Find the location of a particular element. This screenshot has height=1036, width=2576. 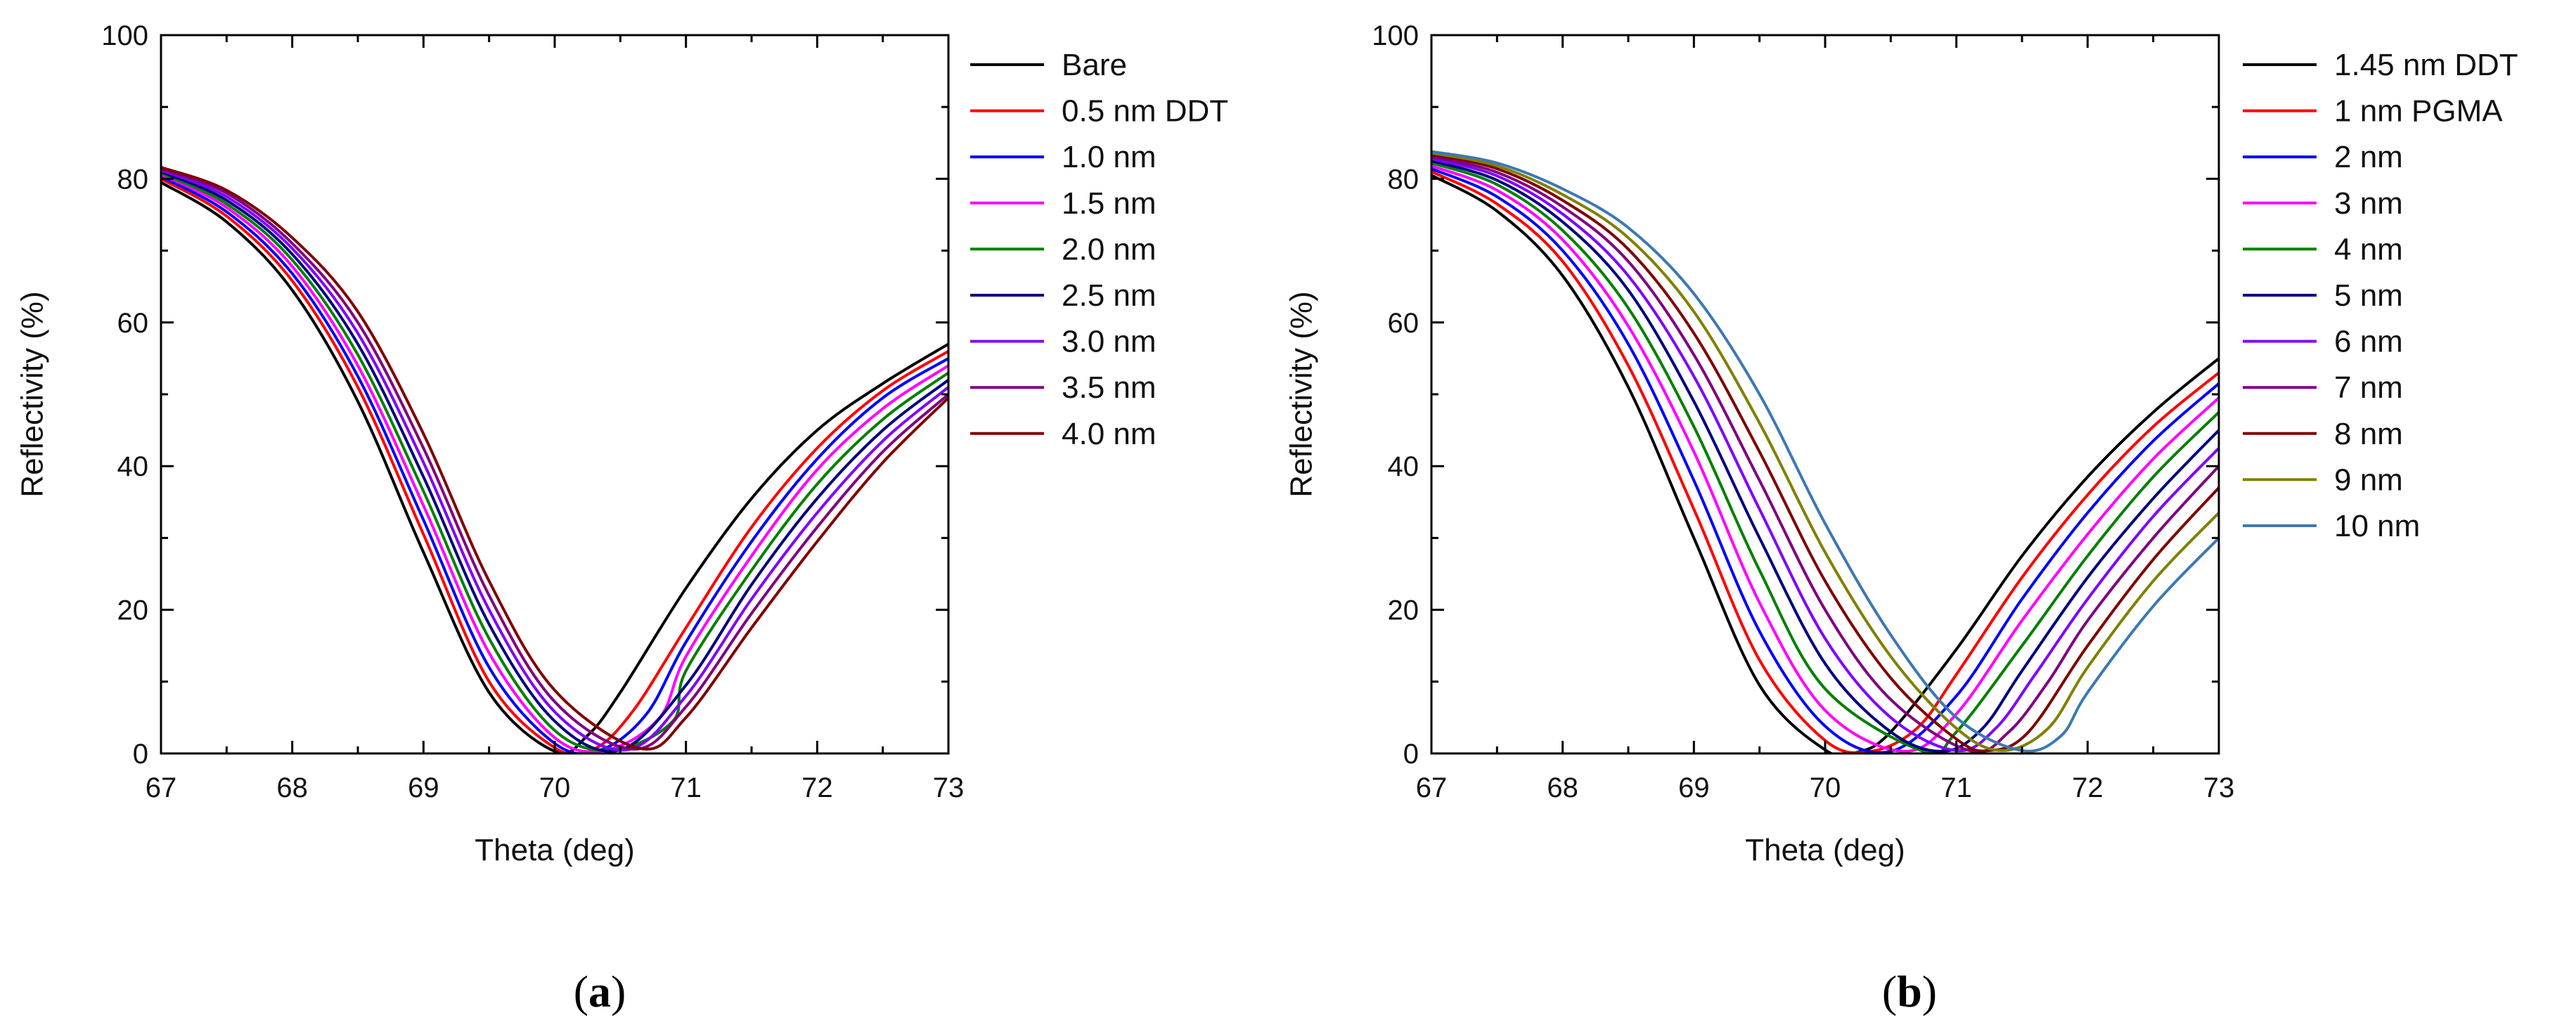

legend-label-1: 1 nm PGMA is located at coordinates (2418, 111).